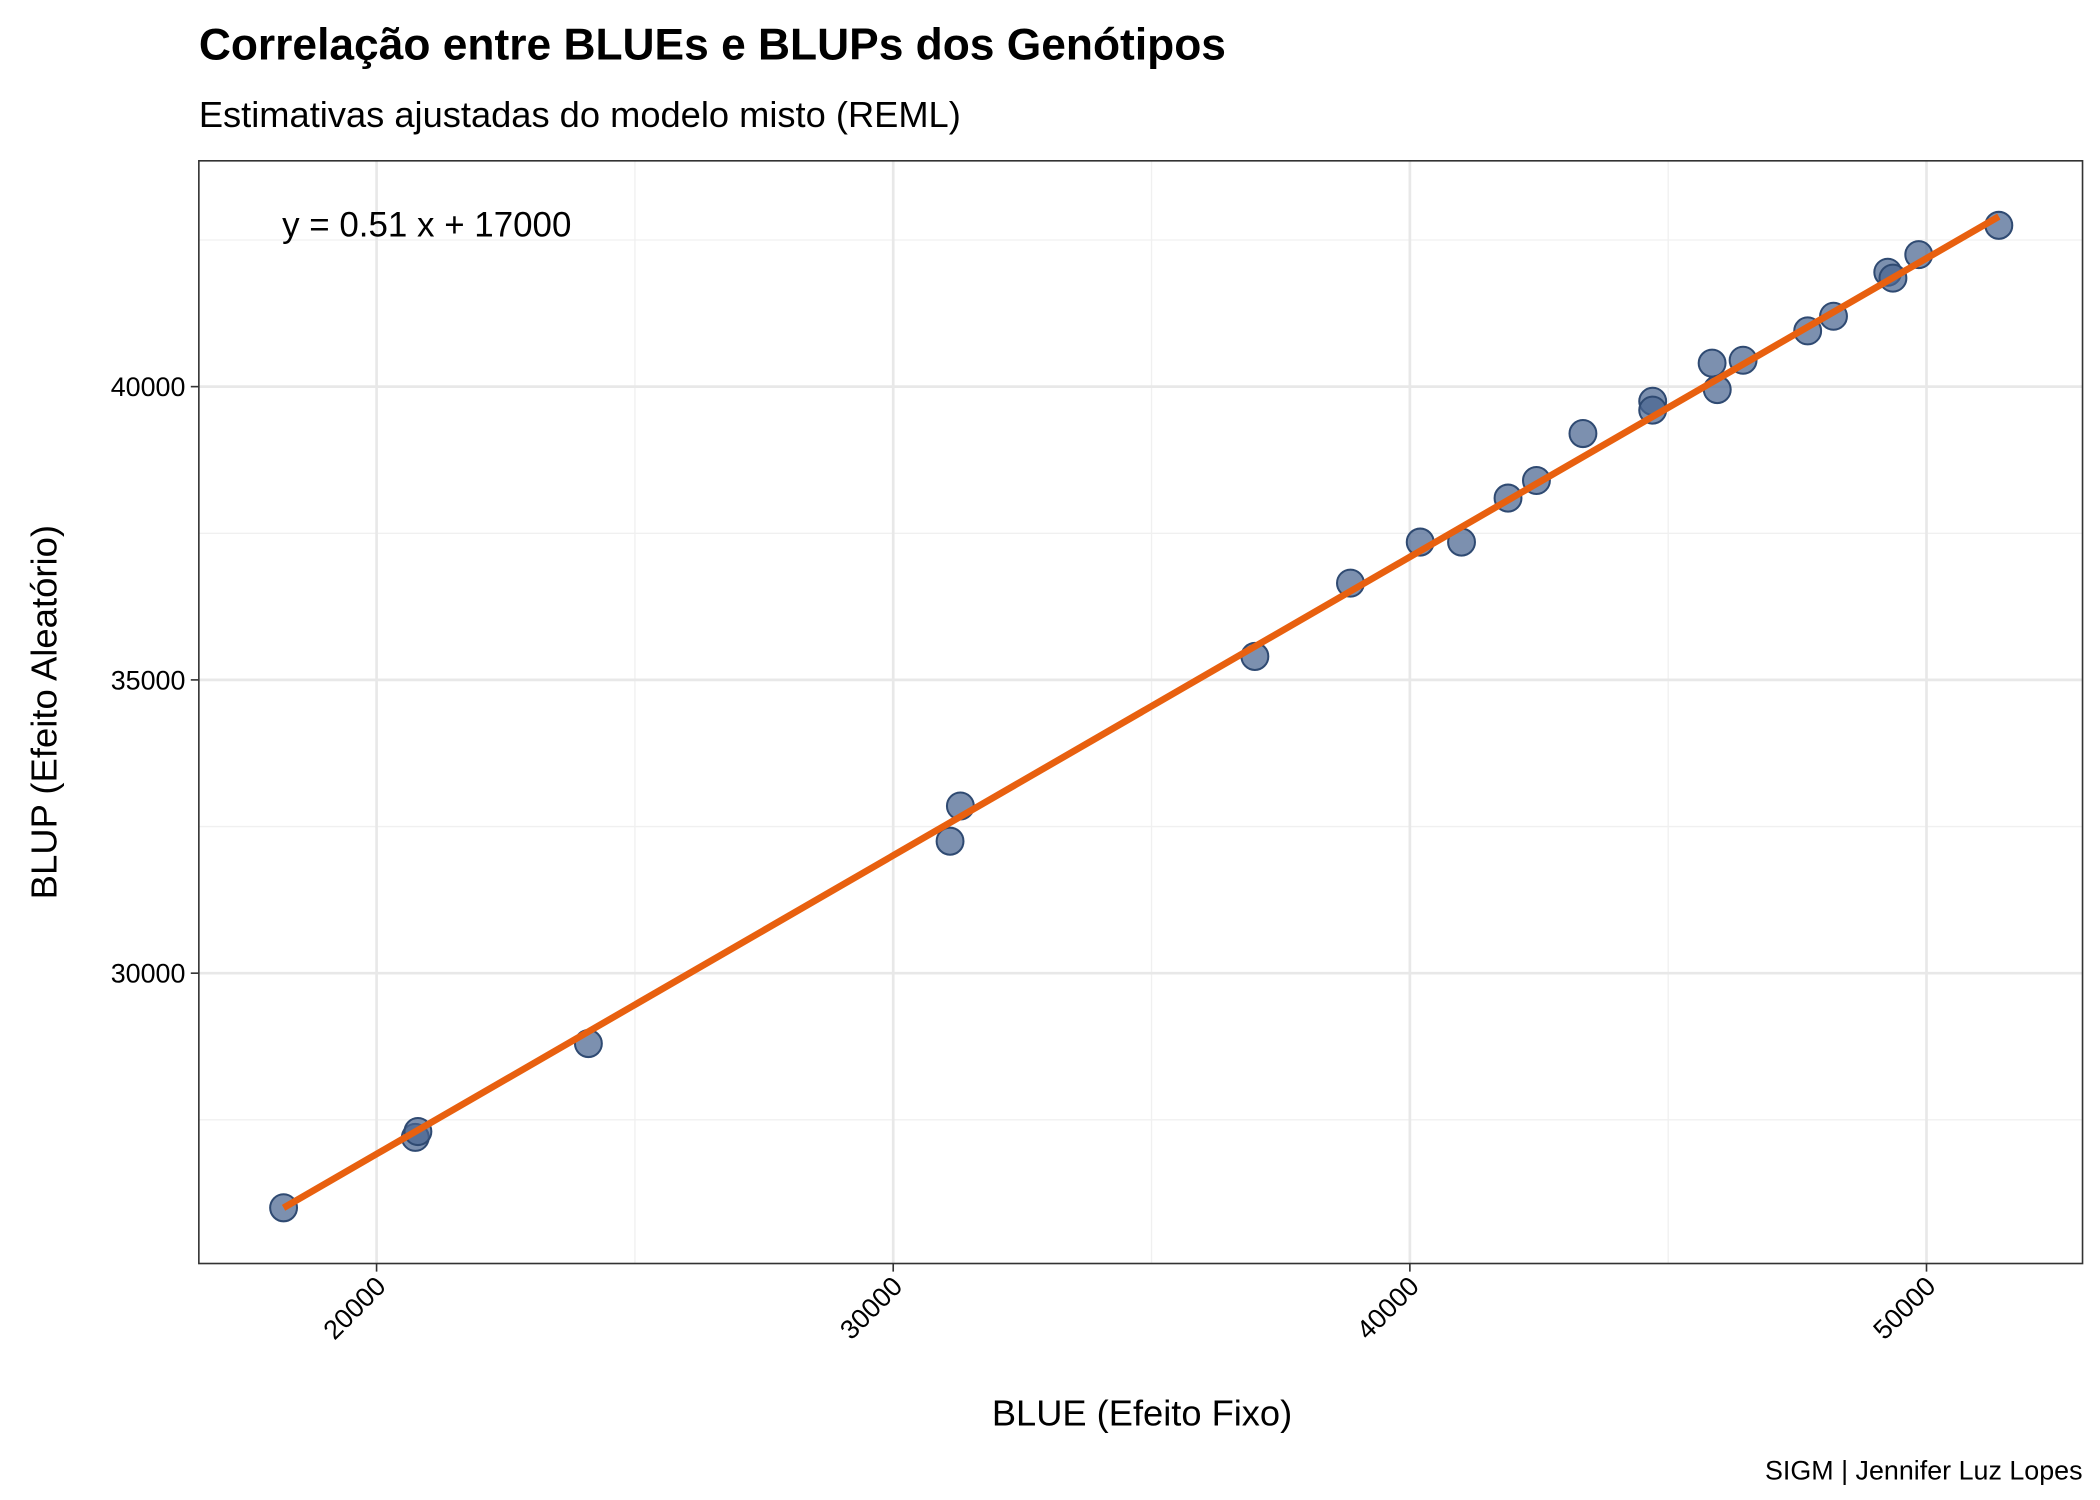  Describe the element at coordinates (1388, 1308) in the screenshot. I see `x-tick-label: 40000` at that location.